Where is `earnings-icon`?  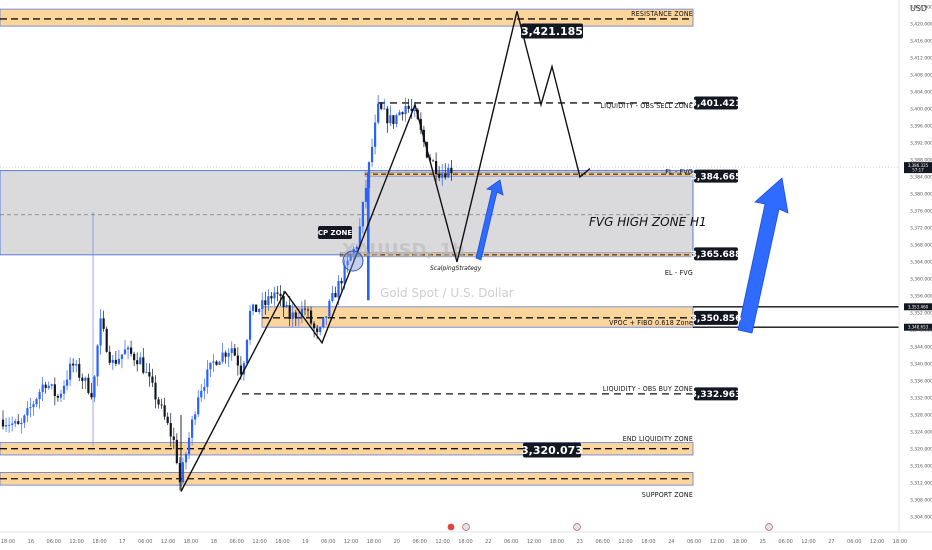 earnings-icon is located at coordinates (451, 527).